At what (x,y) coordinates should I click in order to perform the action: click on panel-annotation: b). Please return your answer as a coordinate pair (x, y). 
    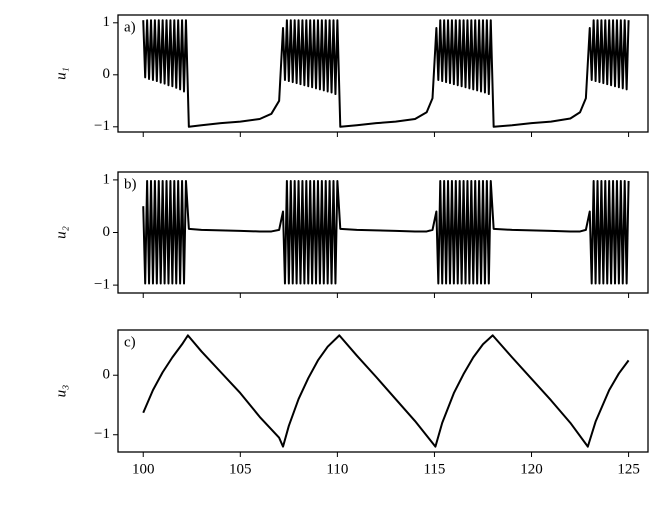
    Looking at the image, I should click on (130, 184).